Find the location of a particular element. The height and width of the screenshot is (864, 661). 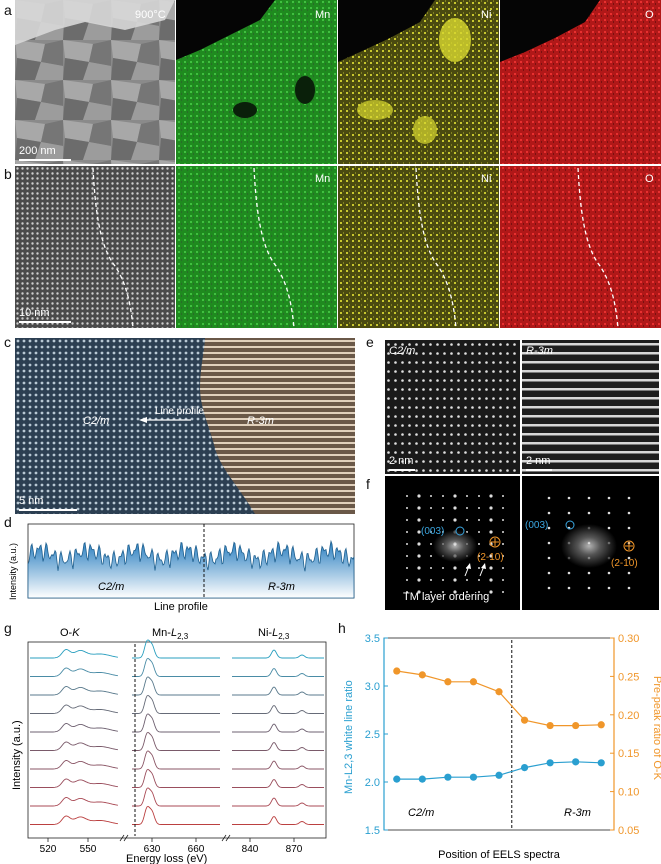

c-left-phase: C2/m is located at coordinates (96, 421).